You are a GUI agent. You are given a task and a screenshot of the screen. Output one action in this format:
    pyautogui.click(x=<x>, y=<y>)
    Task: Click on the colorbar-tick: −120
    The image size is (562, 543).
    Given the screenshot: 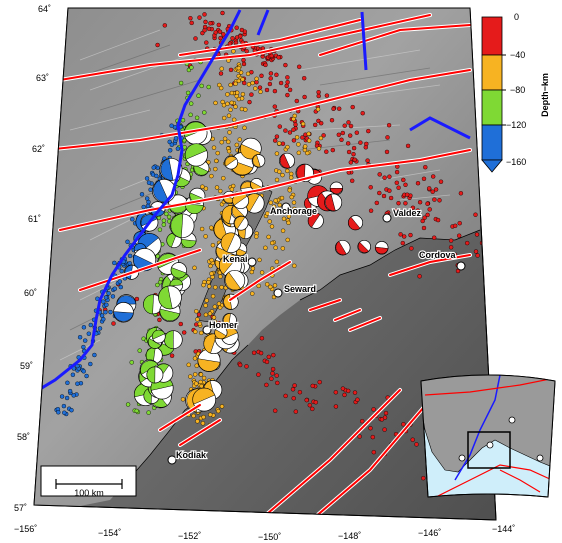 What is the action you would take?
    pyautogui.click(x=516, y=125)
    